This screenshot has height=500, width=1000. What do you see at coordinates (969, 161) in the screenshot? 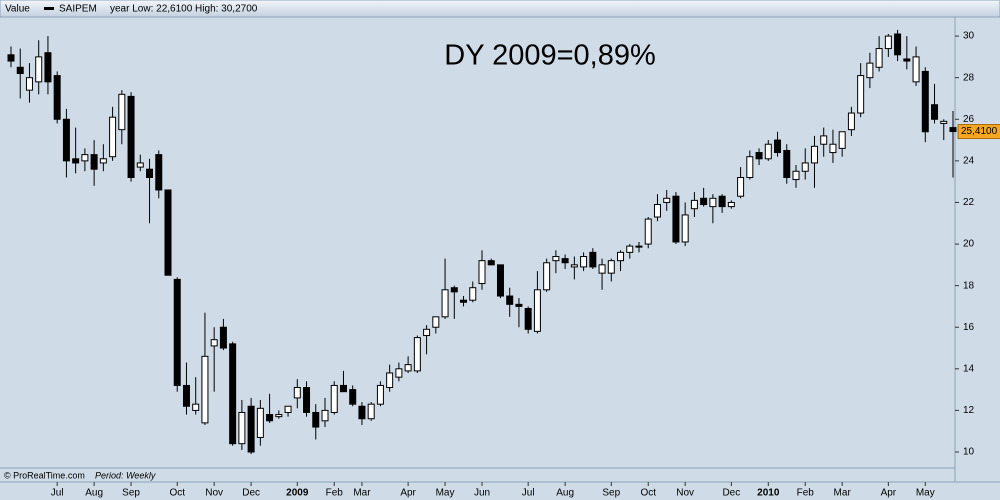
I see `y-tick-label: 24` at bounding box center [969, 161].